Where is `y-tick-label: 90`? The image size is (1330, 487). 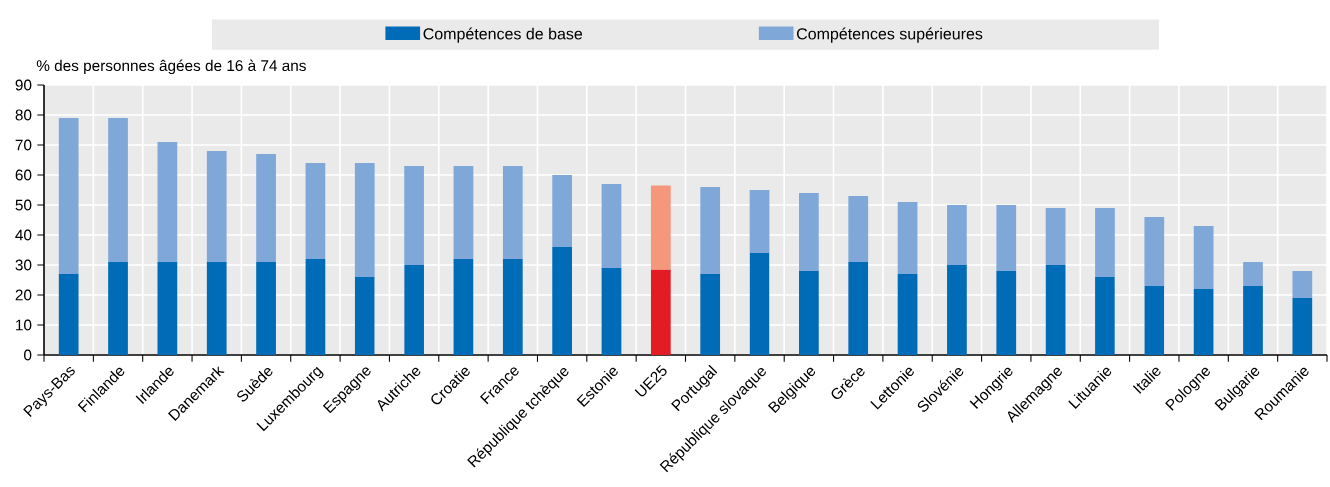
y-tick-label: 90 is located at coordinates (23, 85).